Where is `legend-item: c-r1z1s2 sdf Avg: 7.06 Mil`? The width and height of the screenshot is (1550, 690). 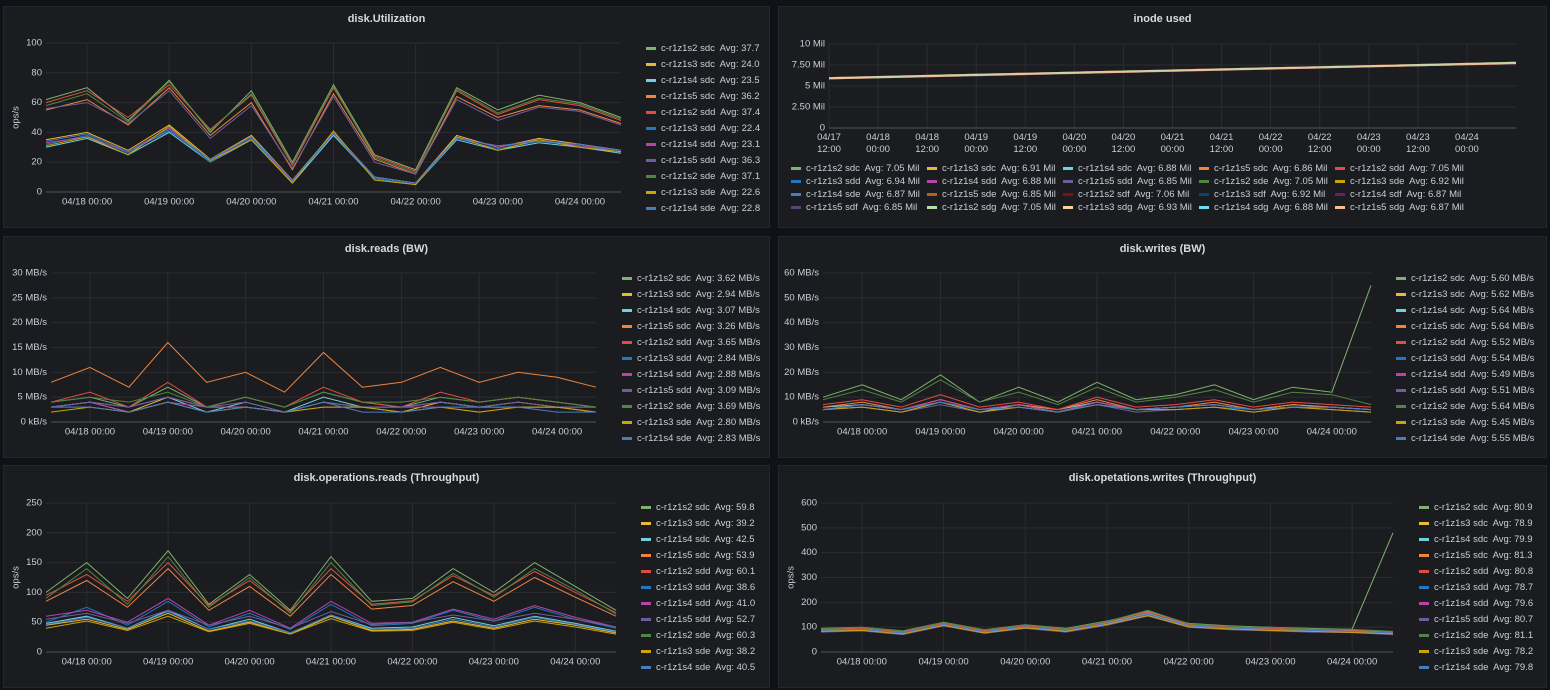 legend-item: c-r1z1s2 sdf Avg: 7.06 Mil is located at coordinates (1126, 194).